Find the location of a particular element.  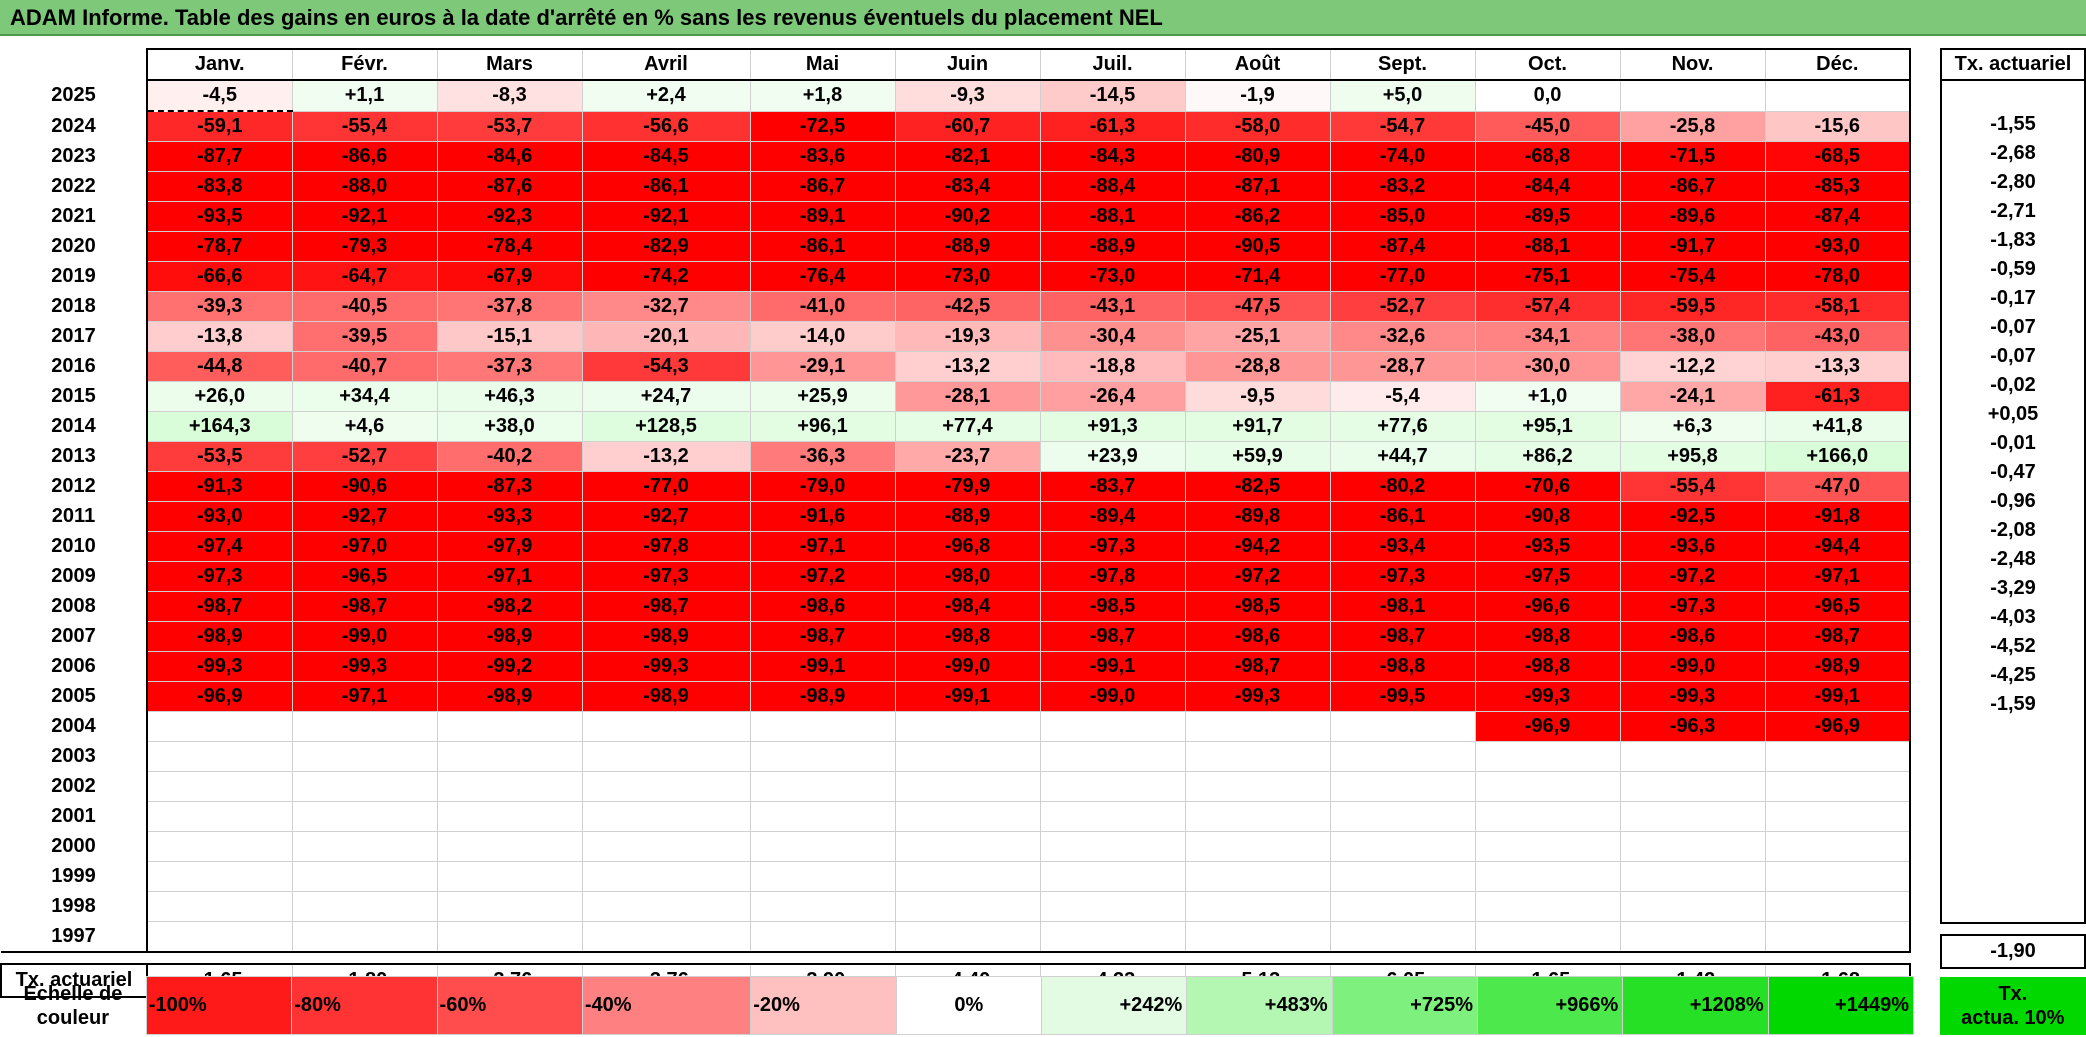

gain-cell: -40,5 is located at coordinates (364, 306).